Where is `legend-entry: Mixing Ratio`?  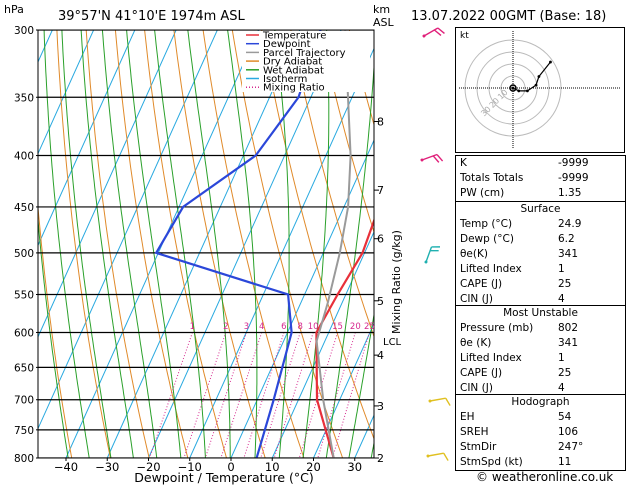
legend-entry: Mixing Ratio is located at coordinates (294, 88).